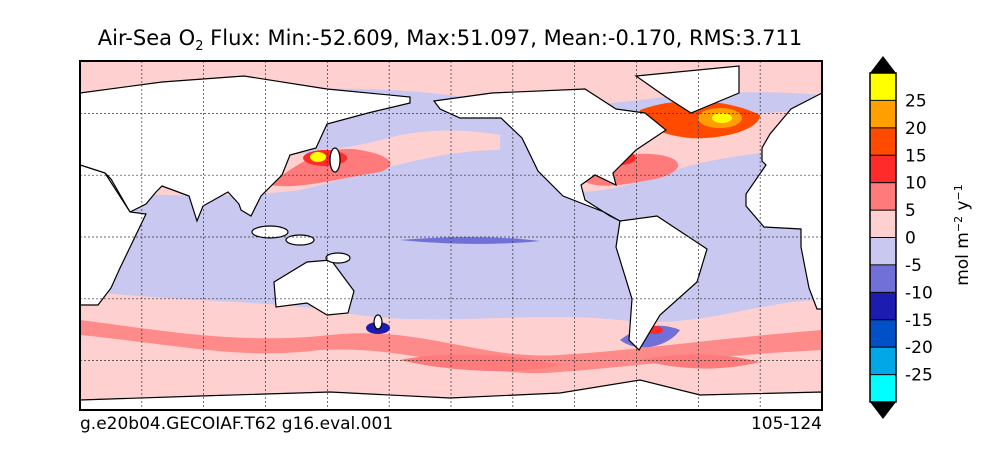 The image size is (1006, 466). Describe the element at coordinates (916, 156) in the screenshot. I see `colorbar-tick-label: 15` at that location.